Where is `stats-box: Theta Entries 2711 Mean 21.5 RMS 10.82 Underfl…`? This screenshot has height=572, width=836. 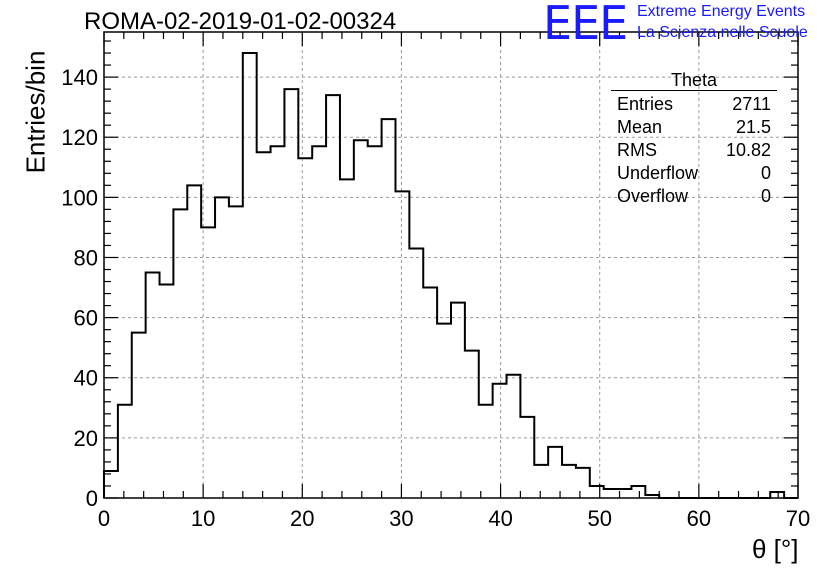 stats-box: Theta Entries 2711 Mean 21.5 RMS 10.82 Underfl… is located at coordinates (694, 139).